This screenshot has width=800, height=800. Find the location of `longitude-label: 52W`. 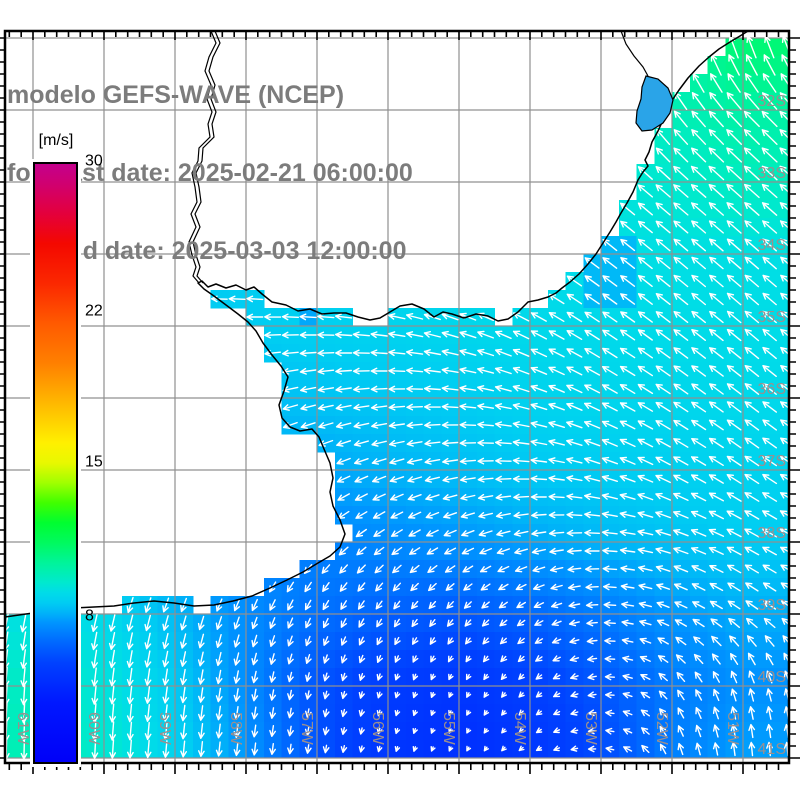

longitude-label: 52W is located at coordinates (661, 729).